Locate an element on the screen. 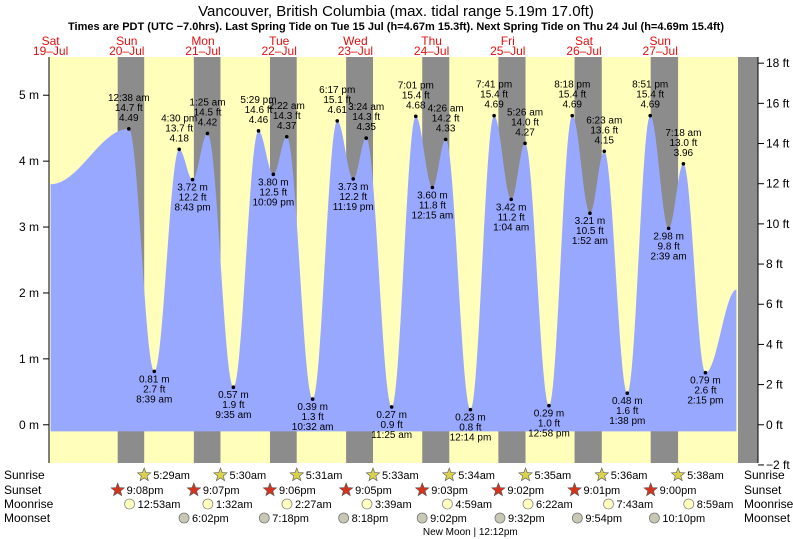 This screenshot has width=793, height=539. right-axis-label: 12 ft is located at coordinates (778, 184).